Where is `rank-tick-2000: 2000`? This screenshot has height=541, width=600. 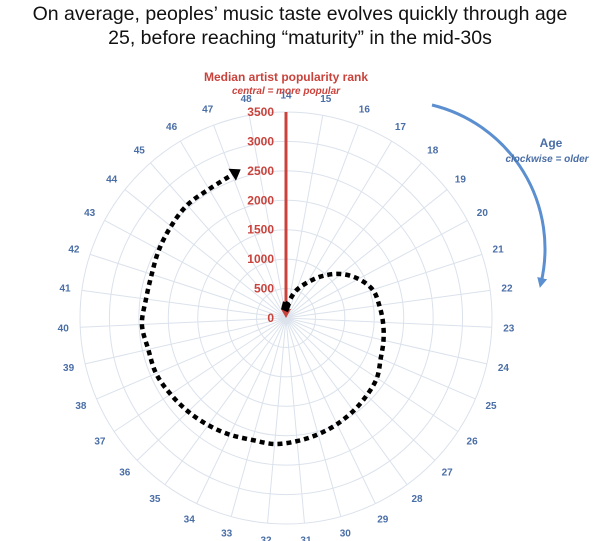
rank-tick-2000: 2000 is located at coordinates (260, 200).